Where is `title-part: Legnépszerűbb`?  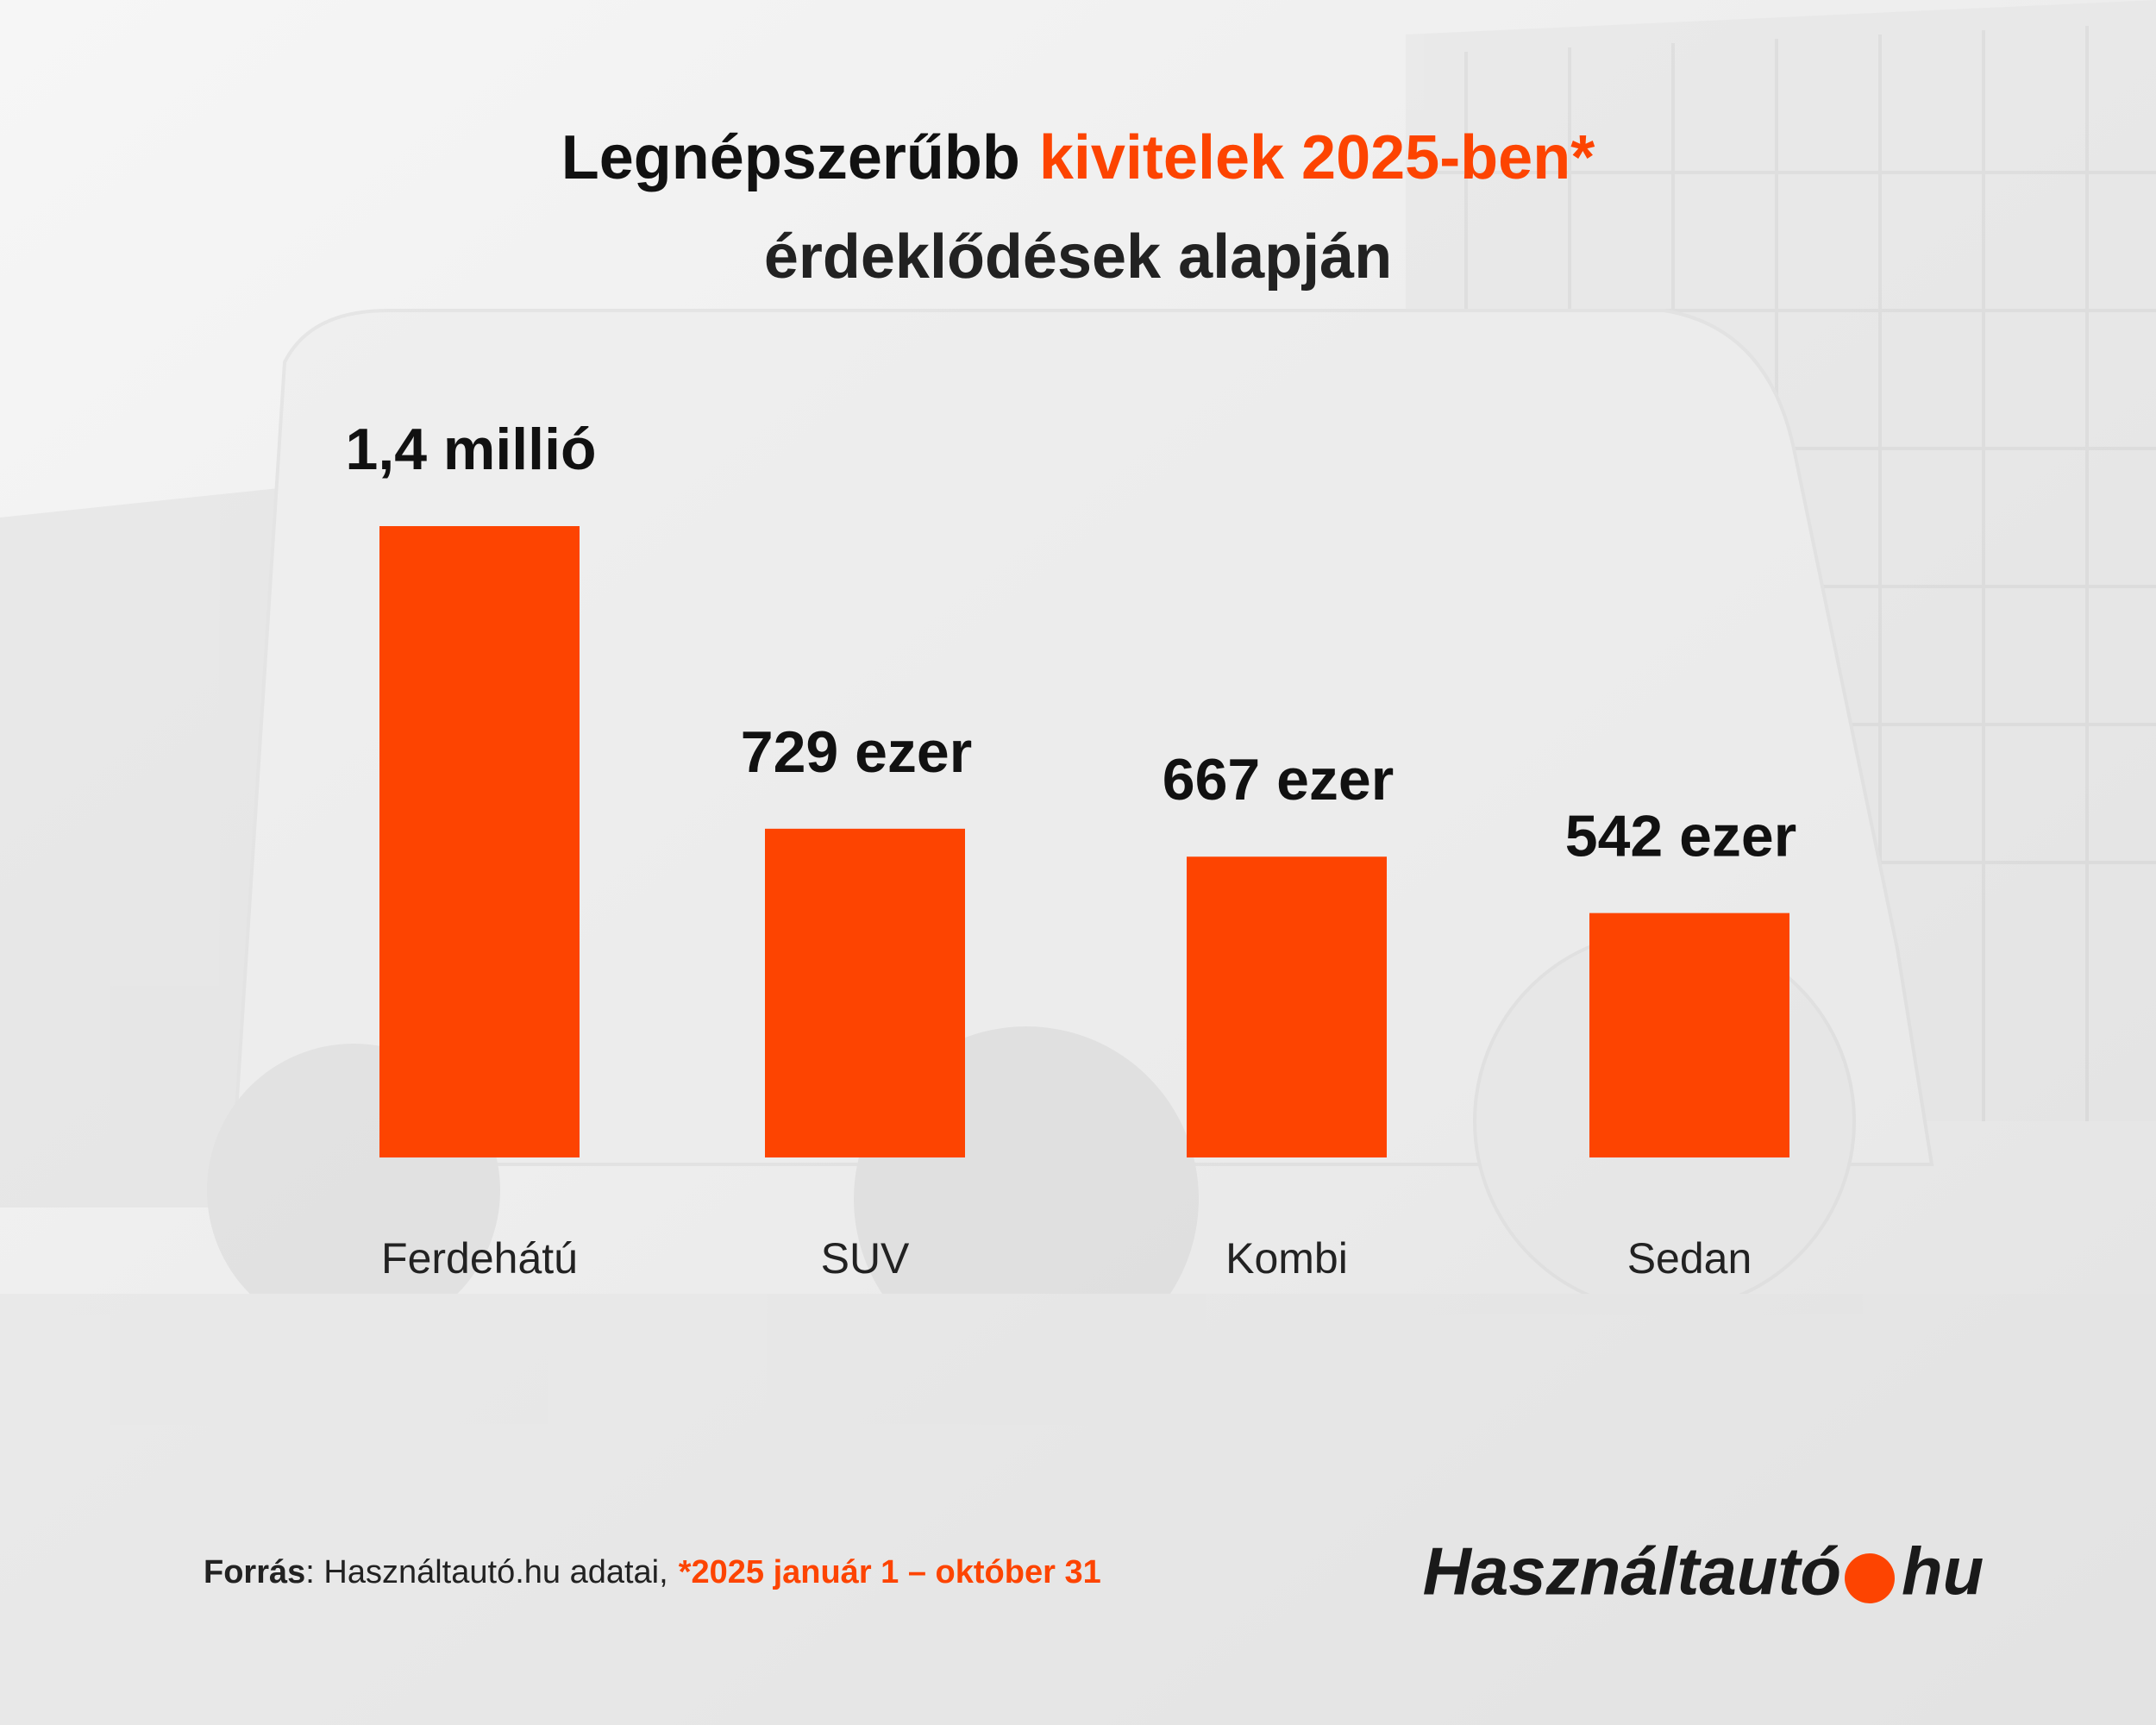
title-part: Legnépszerűbb is located at coordinates (790, 157).